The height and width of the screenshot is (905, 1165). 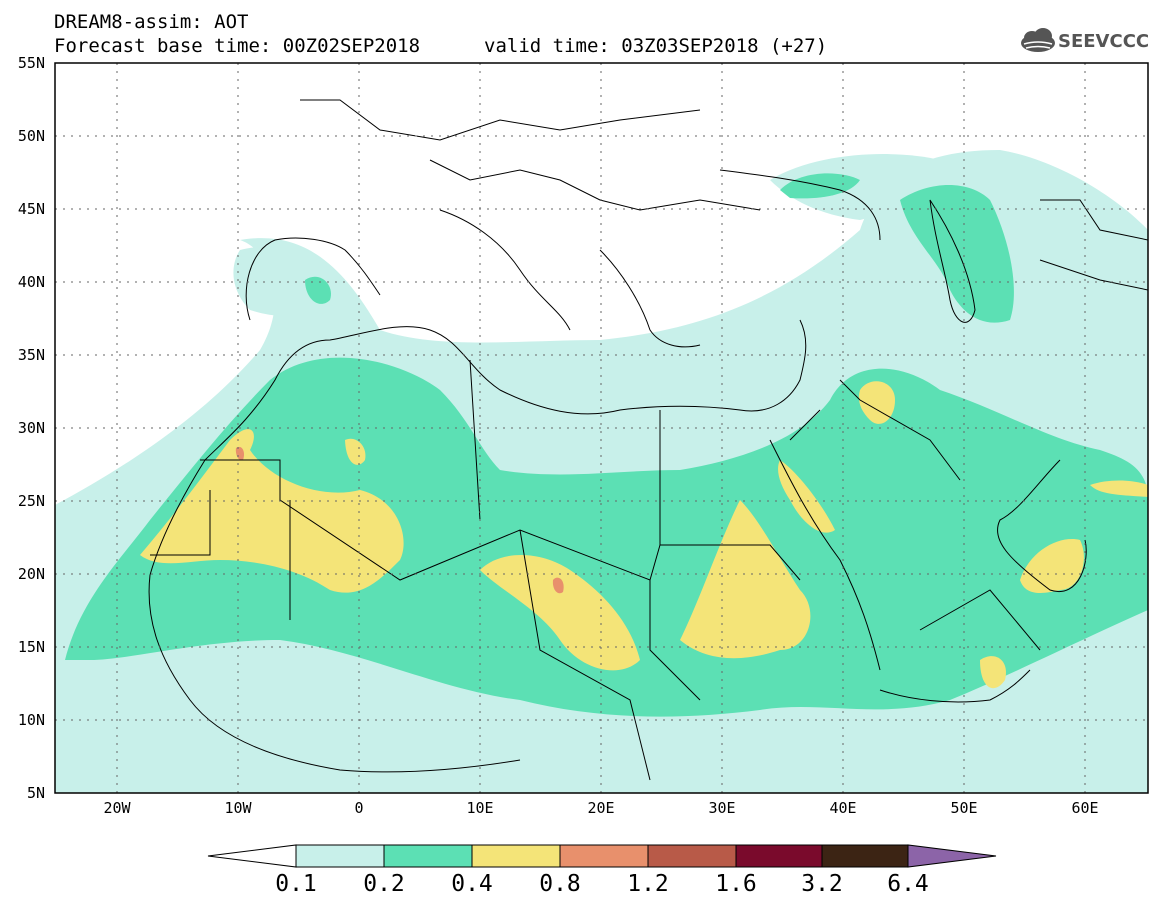 I want to click on lon-label: 50E, so click(x=963, y=808).